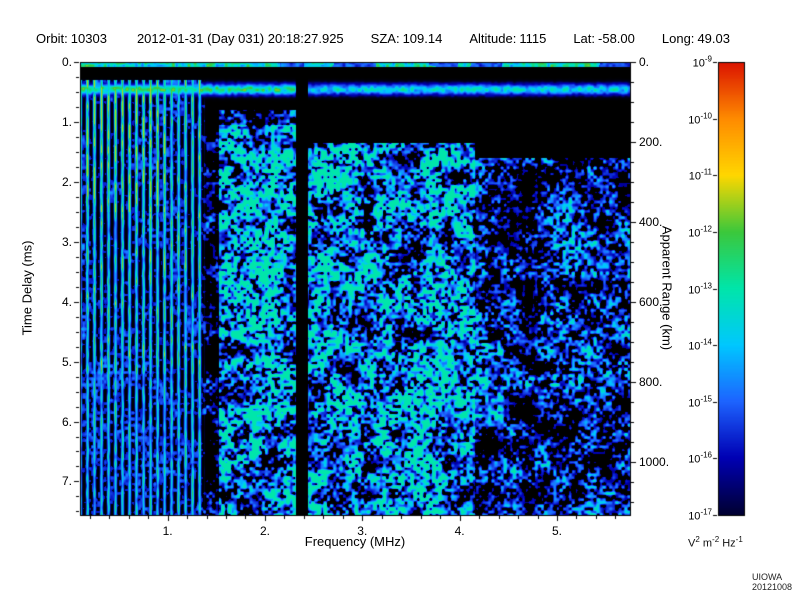  What do you see at coordinates (644, 62) in the screenshot?
I see `y2-tick-label: 0.` at bounding box center [644, 62].